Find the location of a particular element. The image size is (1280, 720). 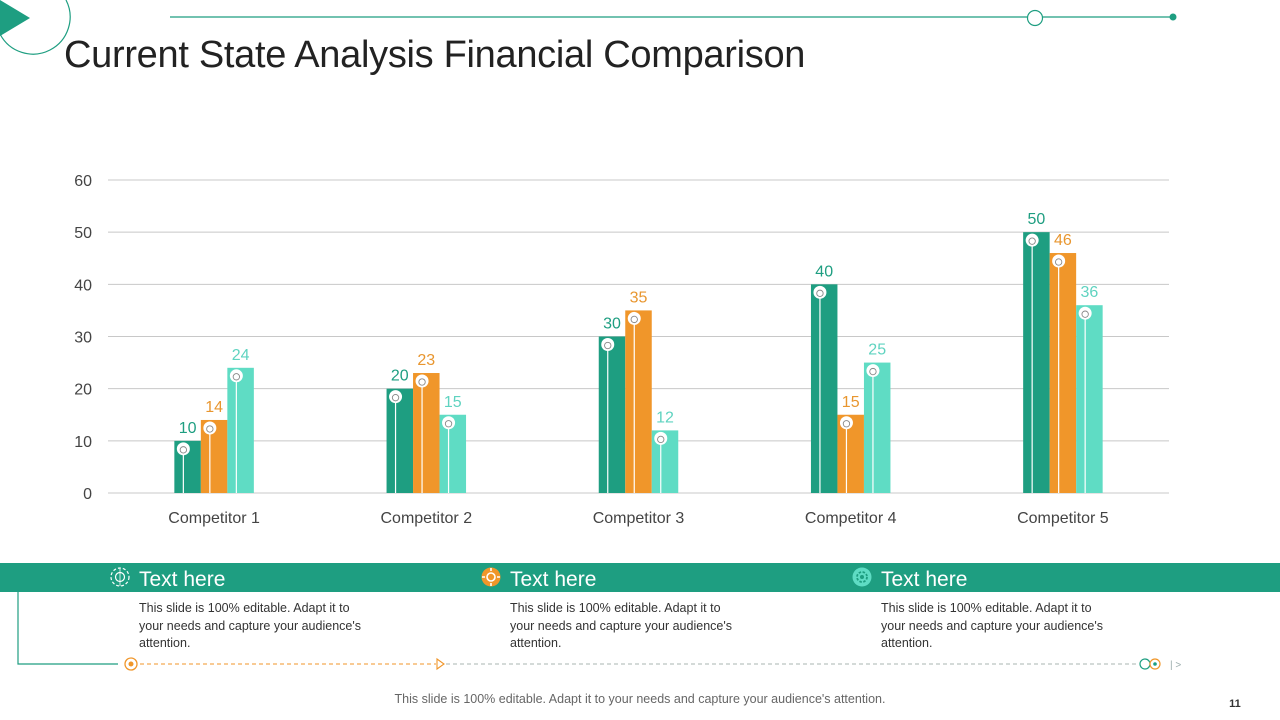

data-label-3-series-1: 30 is located at coordinates (612, 324).